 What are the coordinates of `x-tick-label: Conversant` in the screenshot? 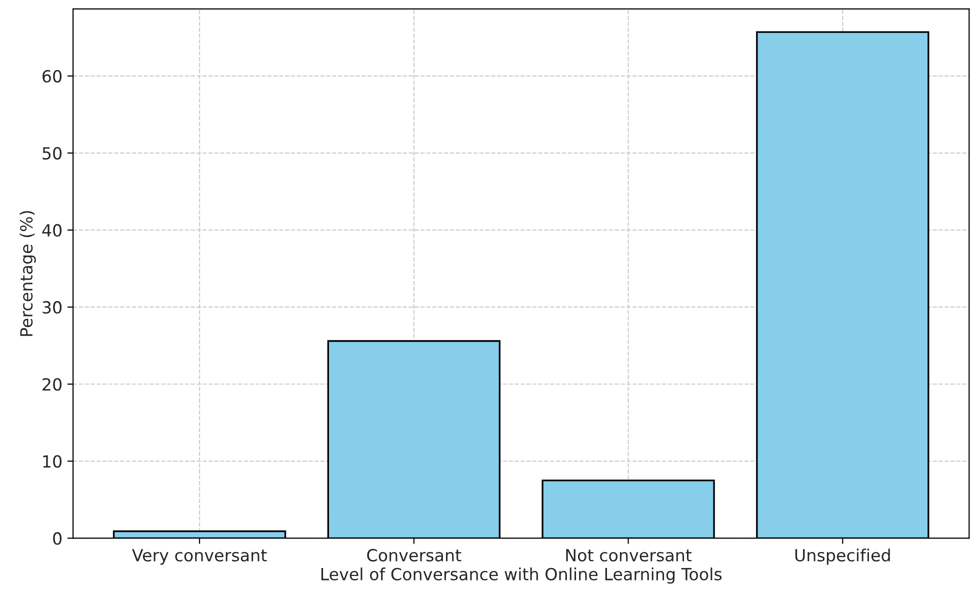 It's located at (414, 555).